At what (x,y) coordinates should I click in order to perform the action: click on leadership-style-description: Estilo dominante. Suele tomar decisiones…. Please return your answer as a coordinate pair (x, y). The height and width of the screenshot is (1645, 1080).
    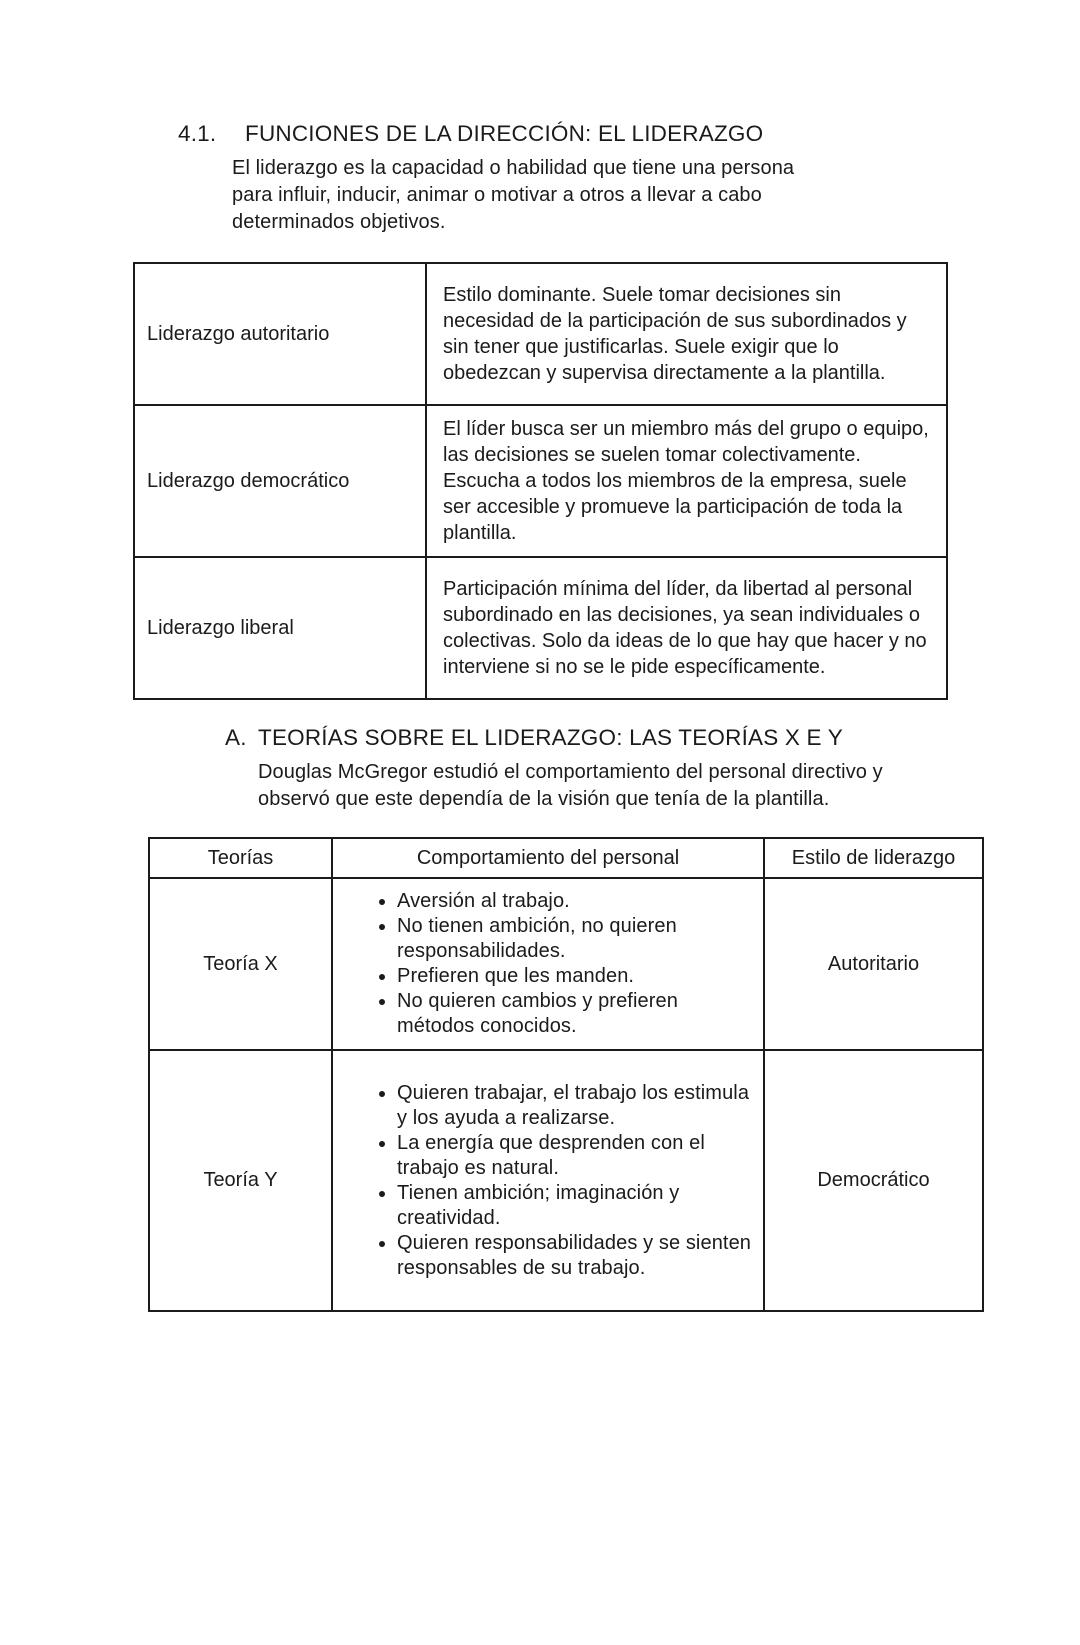
    Looking at the image, I should click on (686, 334).